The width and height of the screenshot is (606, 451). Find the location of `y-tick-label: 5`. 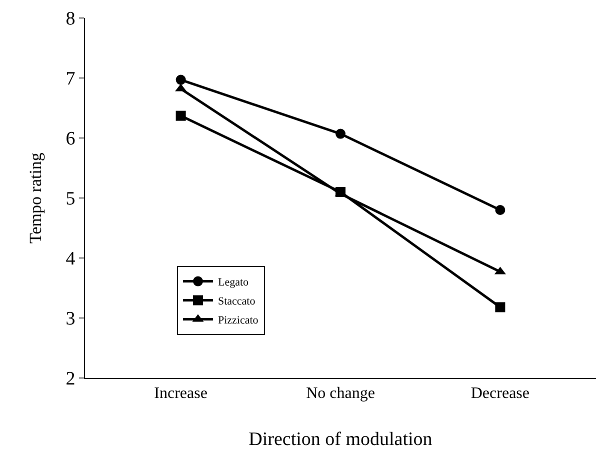

y-tick-label: 5 is located at coordinates (71, 199).